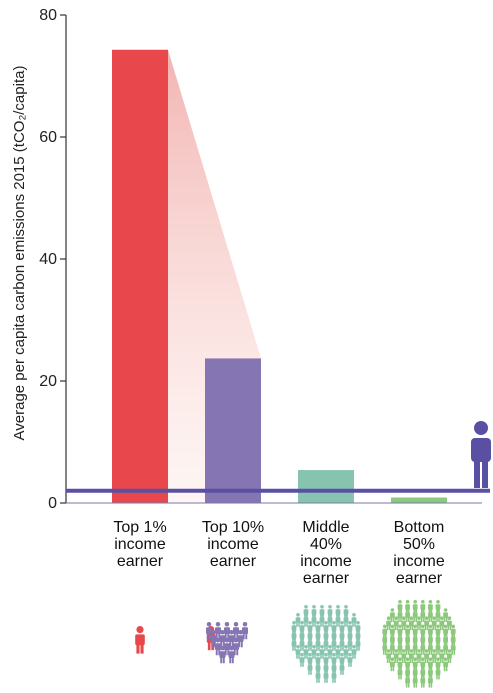 The image size is (493, 693). What do you see at coordinates (48, 381) in the screenshot?
I see `y-tick-label: 20` at bounding box center [48, 381].